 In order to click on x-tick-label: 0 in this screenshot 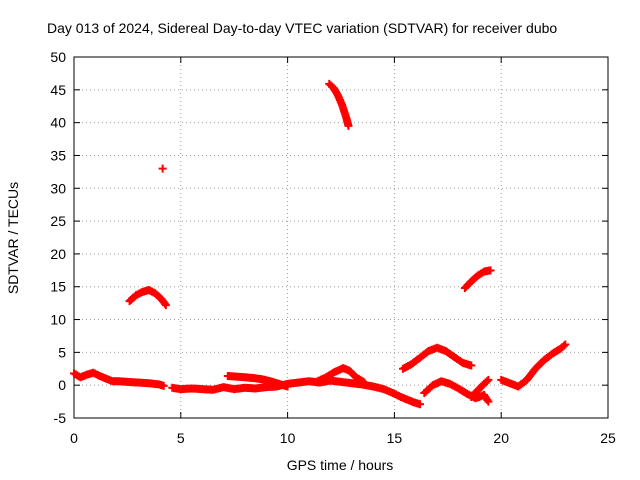, I will do `click(74, 438)`.